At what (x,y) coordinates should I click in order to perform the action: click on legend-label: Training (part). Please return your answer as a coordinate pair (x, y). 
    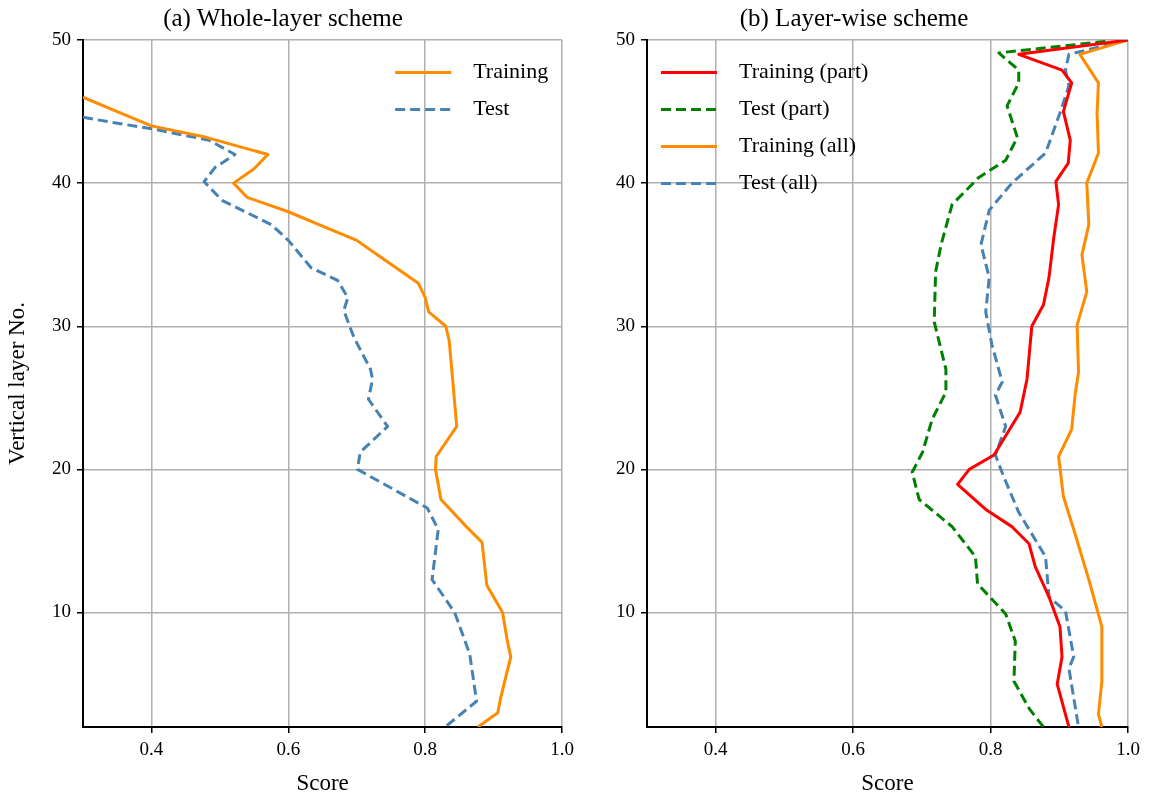
    Looking at the image, I should click on (804, 71).